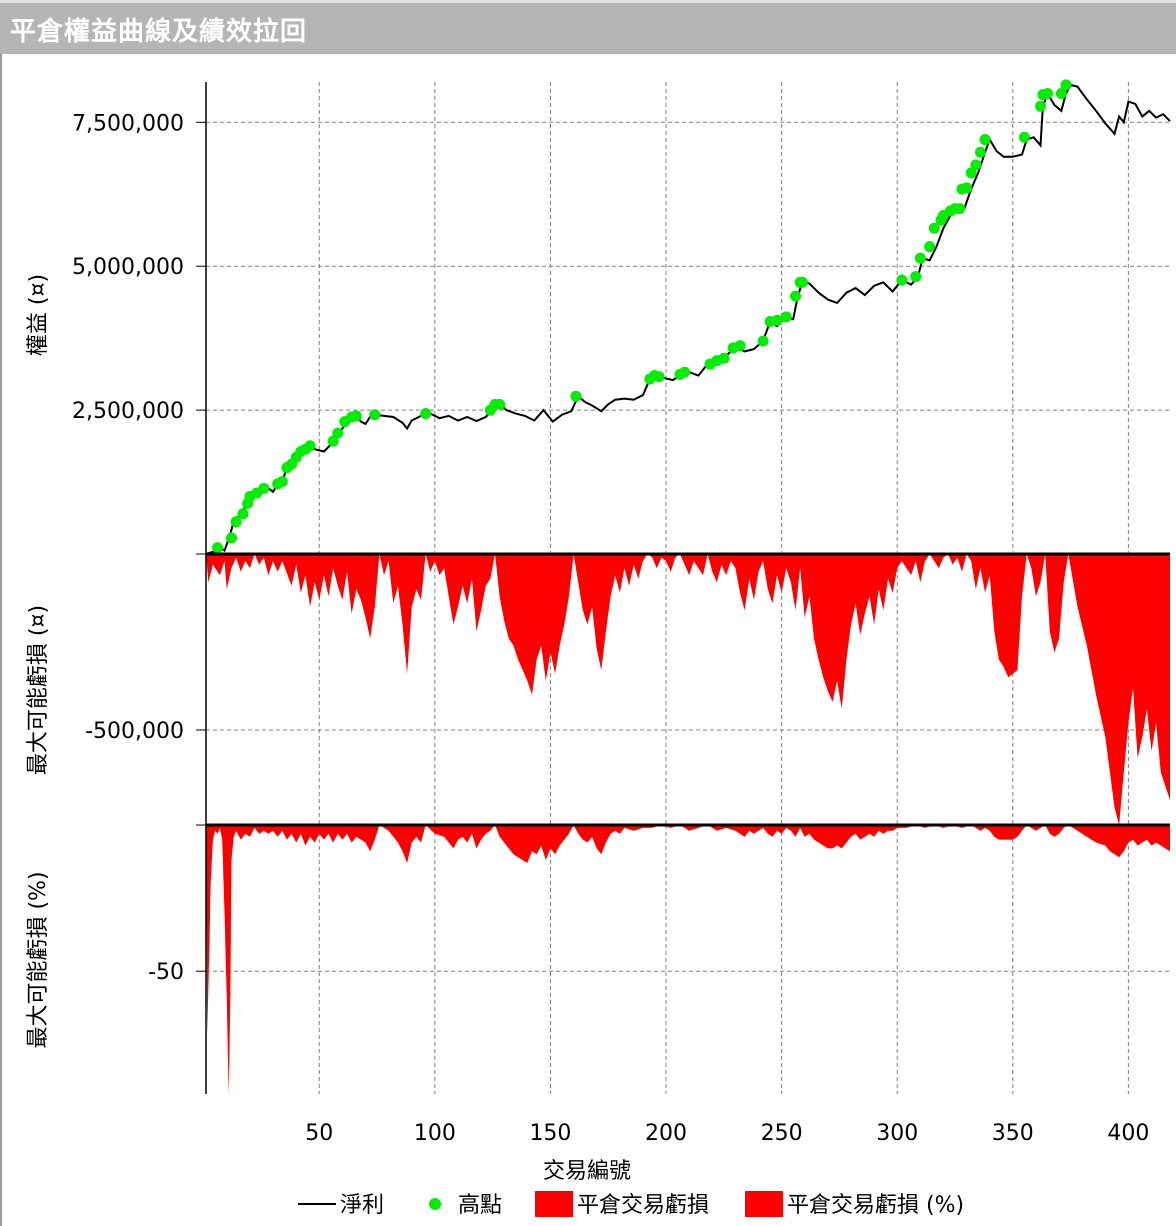 This screenshot has width=1176, height=1226. Describe the element at coordinates (166, 972) in the screenshot. I see `y-tick-label: -50` at that location.